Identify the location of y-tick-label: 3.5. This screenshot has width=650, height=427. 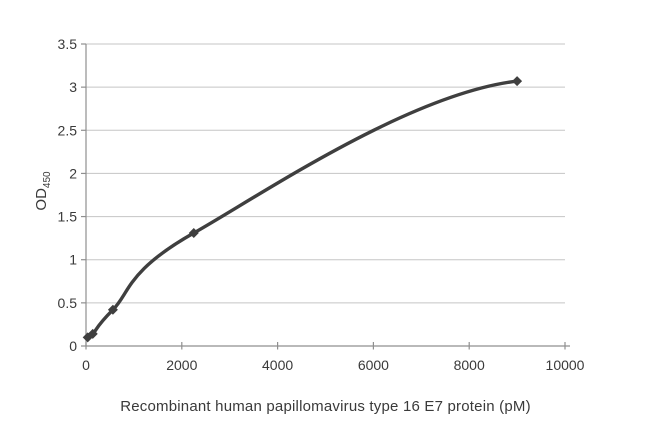
(68, 44).